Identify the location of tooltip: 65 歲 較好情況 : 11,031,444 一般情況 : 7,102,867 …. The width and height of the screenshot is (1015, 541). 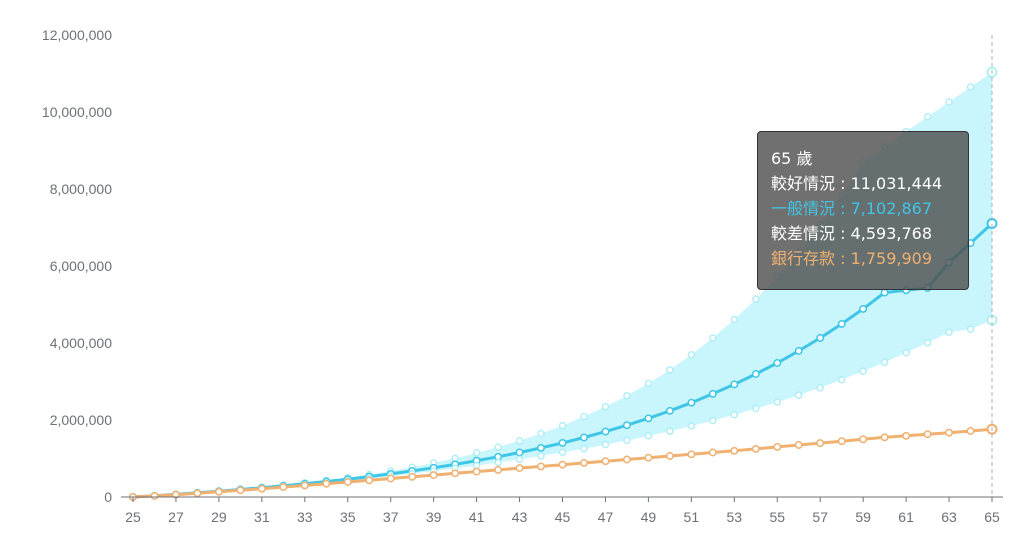
(863, 210).